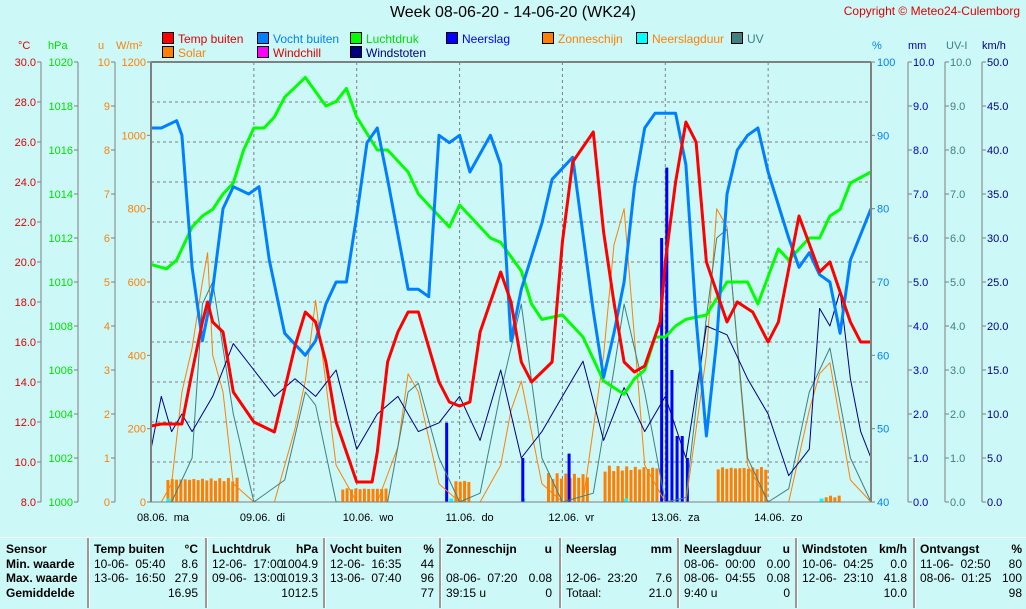 The width and height of the screenshot is (1026, 609). Describe the element at coordinates (107, 283) in the screenshot. I see `sunshine-tick-label: 5` at that location.